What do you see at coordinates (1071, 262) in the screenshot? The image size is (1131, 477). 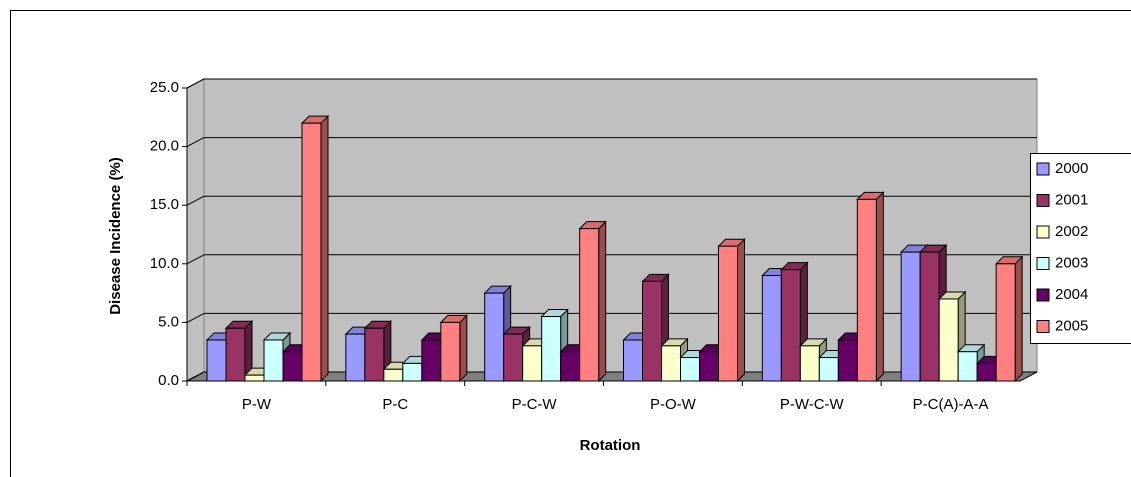 I see `legend-label: 2003` at bounding box center [1071, 262].